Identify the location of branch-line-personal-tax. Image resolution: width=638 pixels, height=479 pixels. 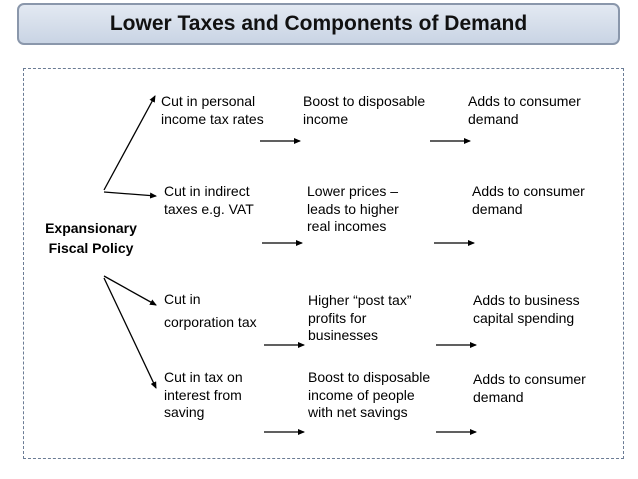
(129, 143).